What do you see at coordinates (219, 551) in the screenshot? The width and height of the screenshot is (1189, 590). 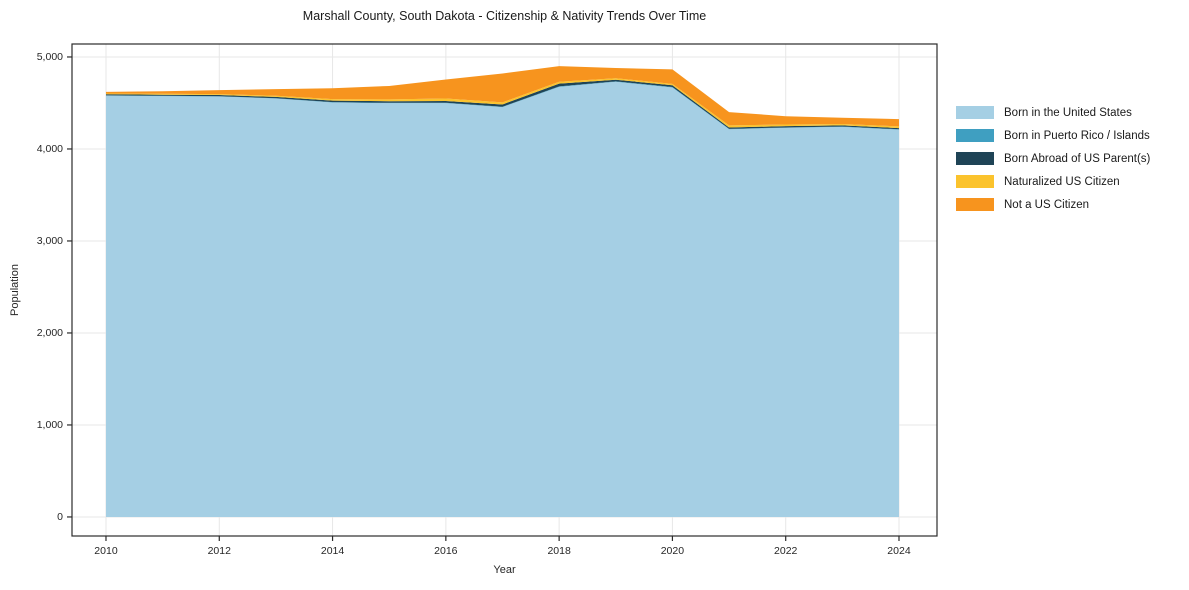 I see `x-tick-label: 2012` at bounding box center [219, 551].